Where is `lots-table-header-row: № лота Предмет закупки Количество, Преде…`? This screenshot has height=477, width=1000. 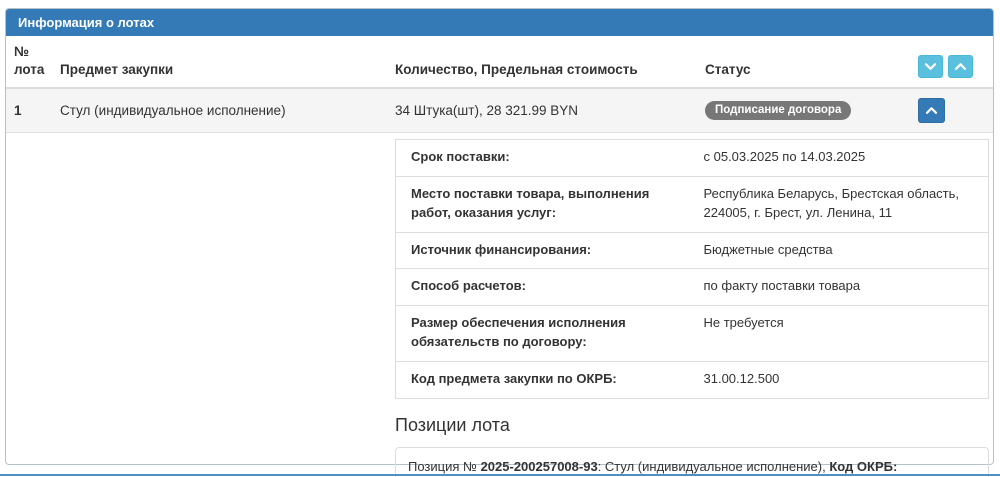
lots-table-header-row: № лота Предмет закупки Количество, Преде… is located at coordinates (499, 63).